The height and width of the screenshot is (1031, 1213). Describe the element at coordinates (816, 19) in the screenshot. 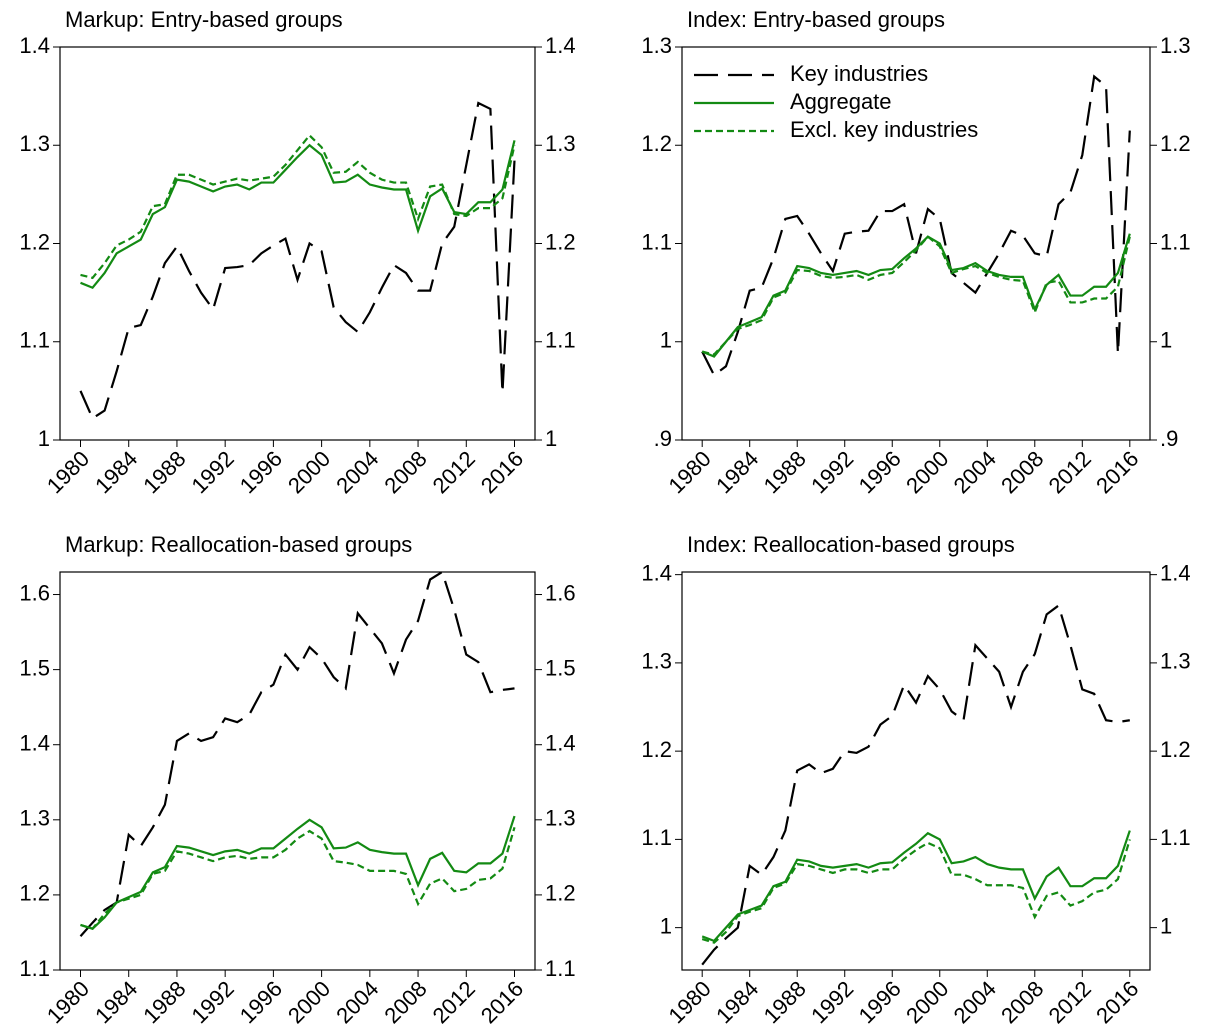

I see `chart-title: Index: Entry-based groups` at that location.